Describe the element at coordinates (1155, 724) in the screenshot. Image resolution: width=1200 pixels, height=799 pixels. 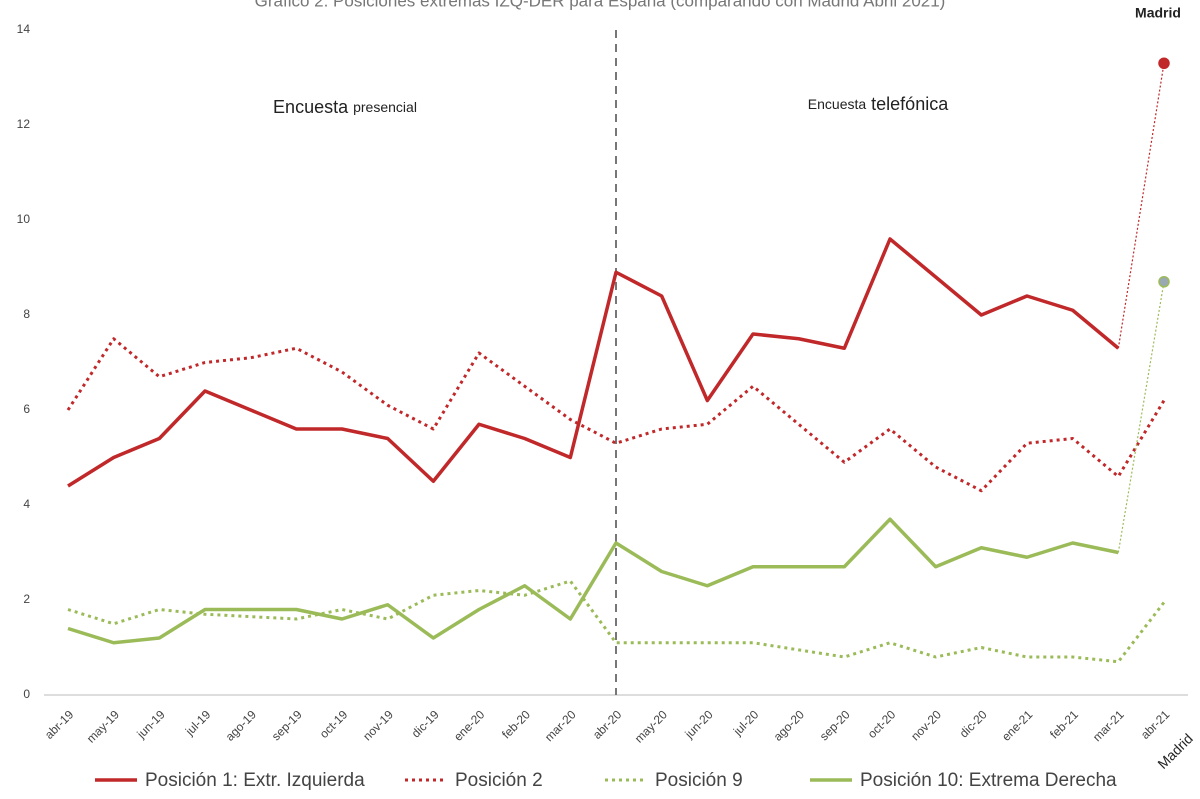
I see `x-tick-label: abr-21` at that location.